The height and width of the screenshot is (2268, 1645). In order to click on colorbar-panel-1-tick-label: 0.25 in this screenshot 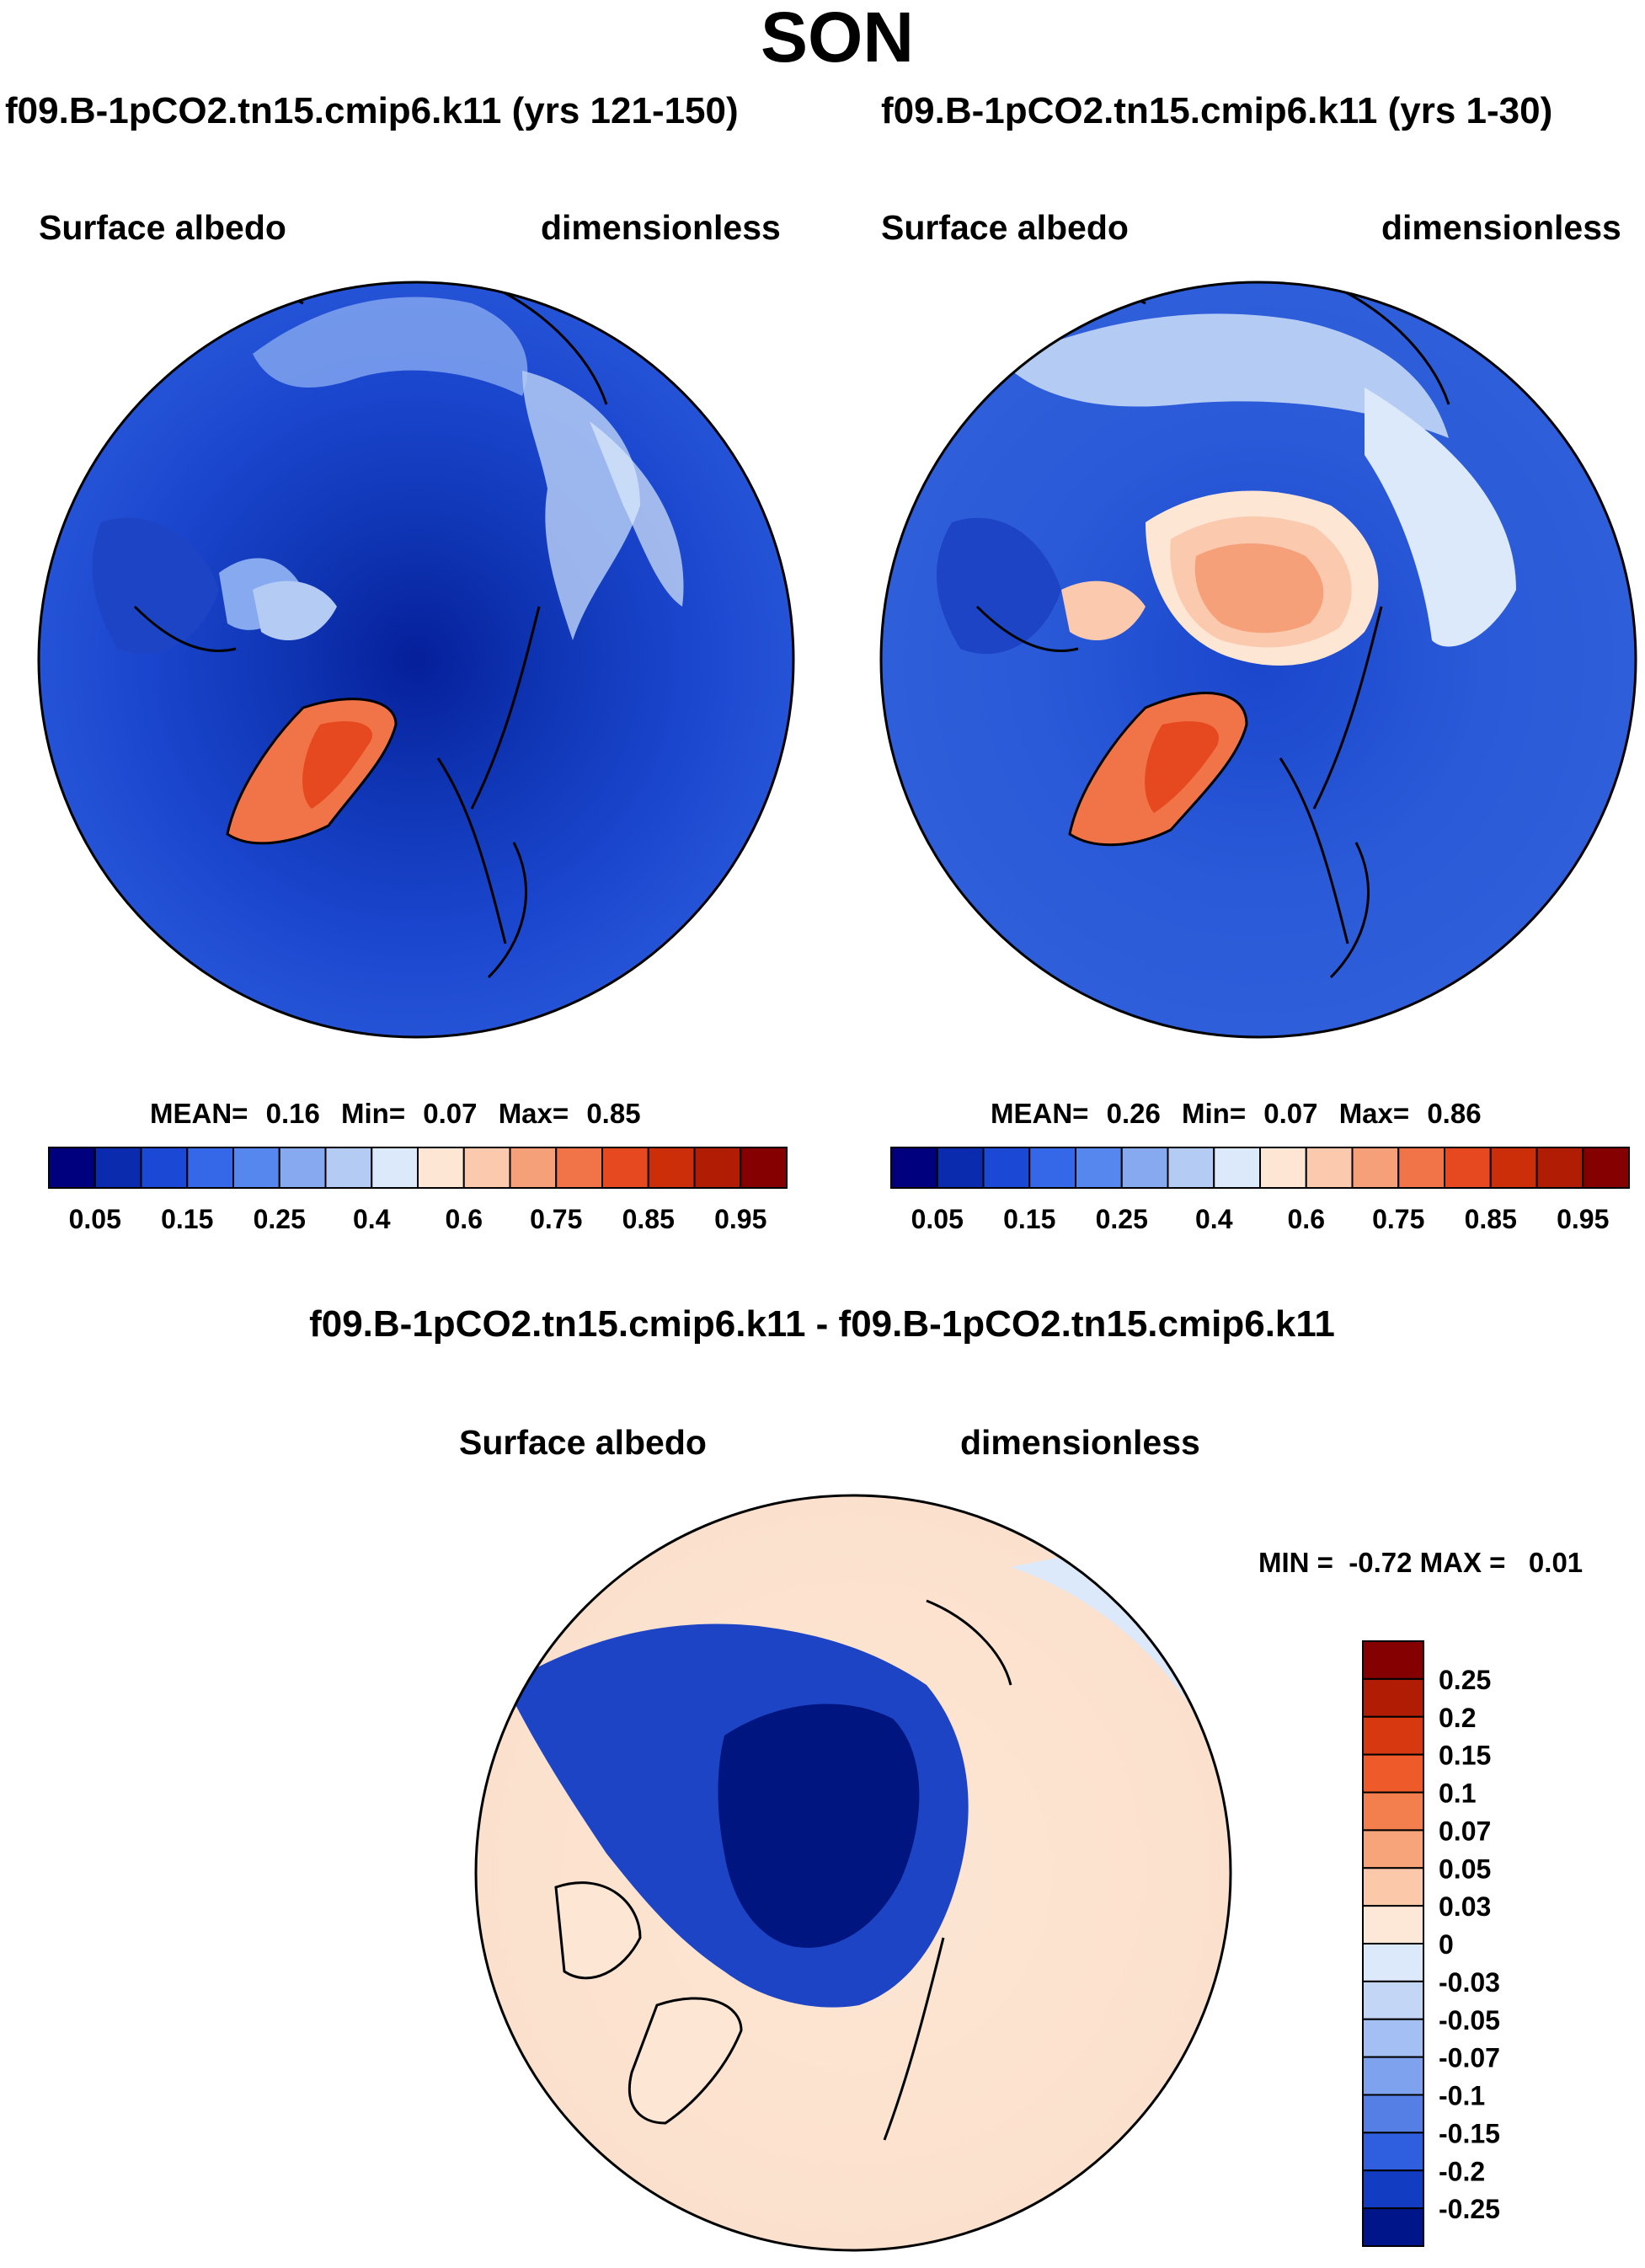, I will do `click(280, 1219)`.